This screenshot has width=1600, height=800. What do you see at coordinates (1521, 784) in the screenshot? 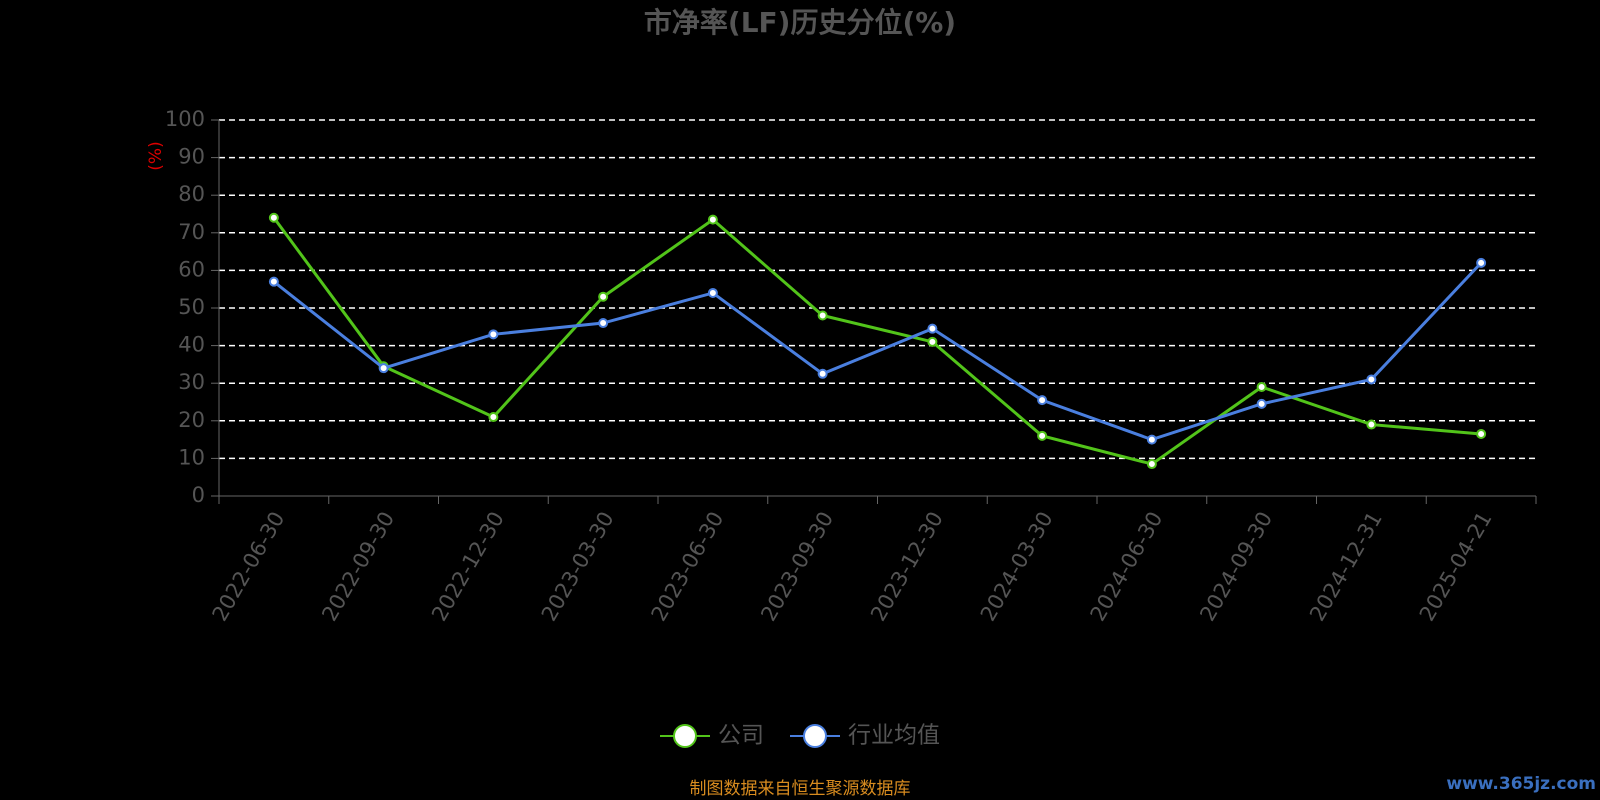
I see `watermark: www.365jz.com` at bounding box center [1521, 784].